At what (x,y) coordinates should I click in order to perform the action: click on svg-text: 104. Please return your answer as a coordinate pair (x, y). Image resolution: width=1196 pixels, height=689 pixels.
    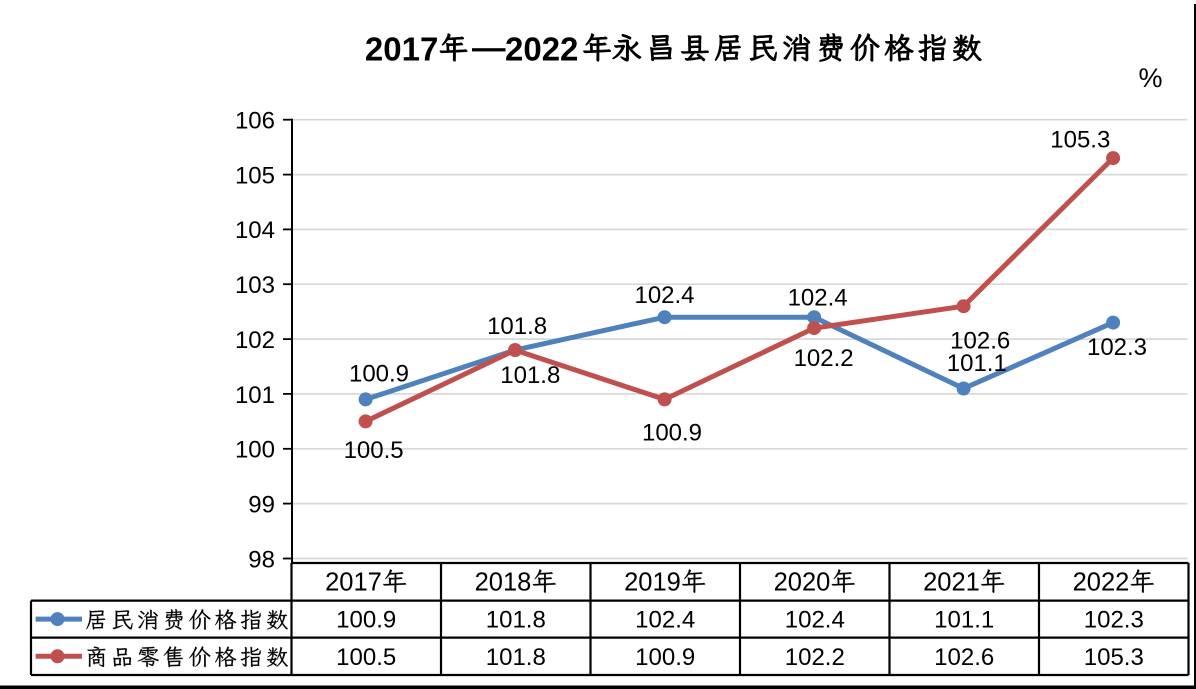
    Looking at the image, I should click on (255, 230).